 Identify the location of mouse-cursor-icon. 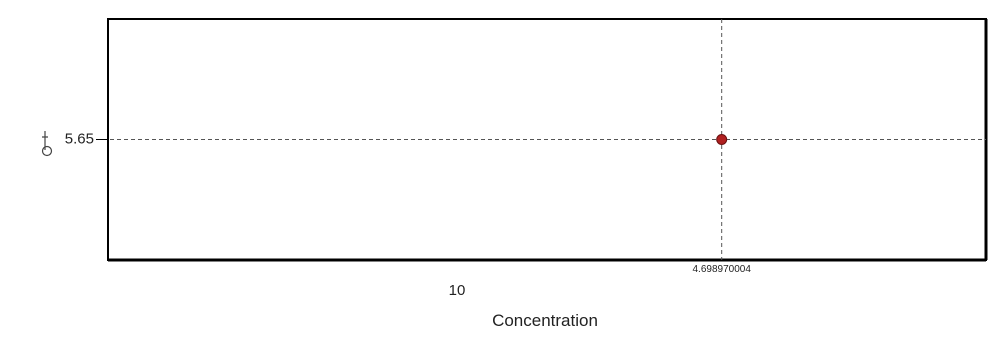
(47, 144).